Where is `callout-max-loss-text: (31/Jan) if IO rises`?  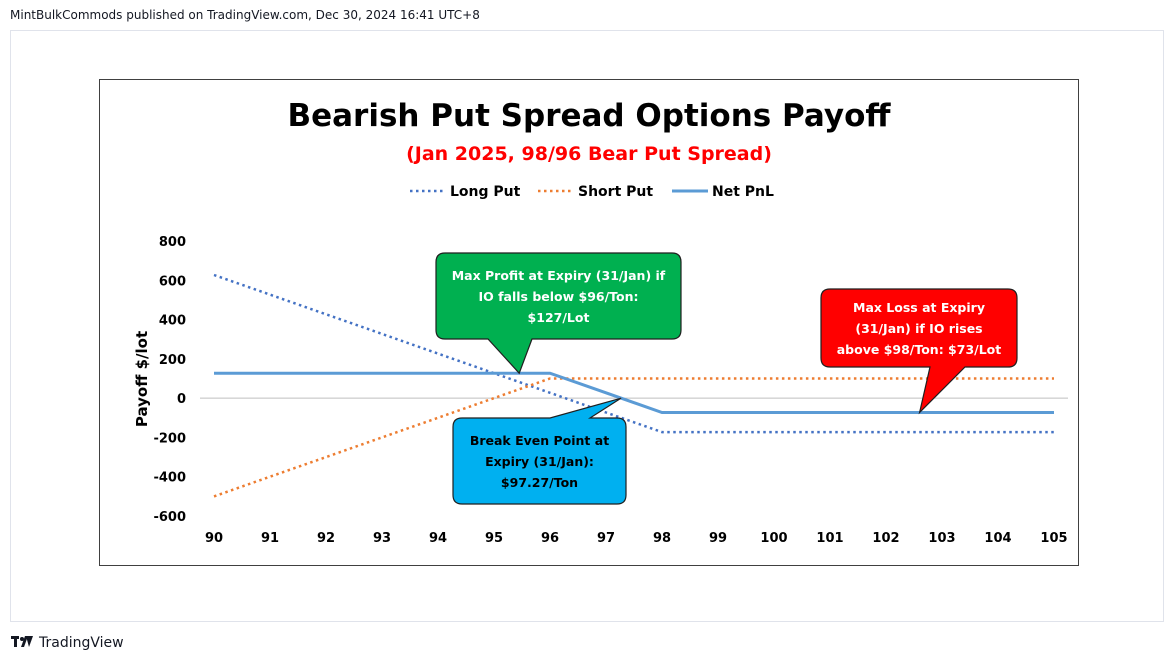 callout-max-loss-text: (31/Jan) if IO rises is located at coordinates (918, 328).